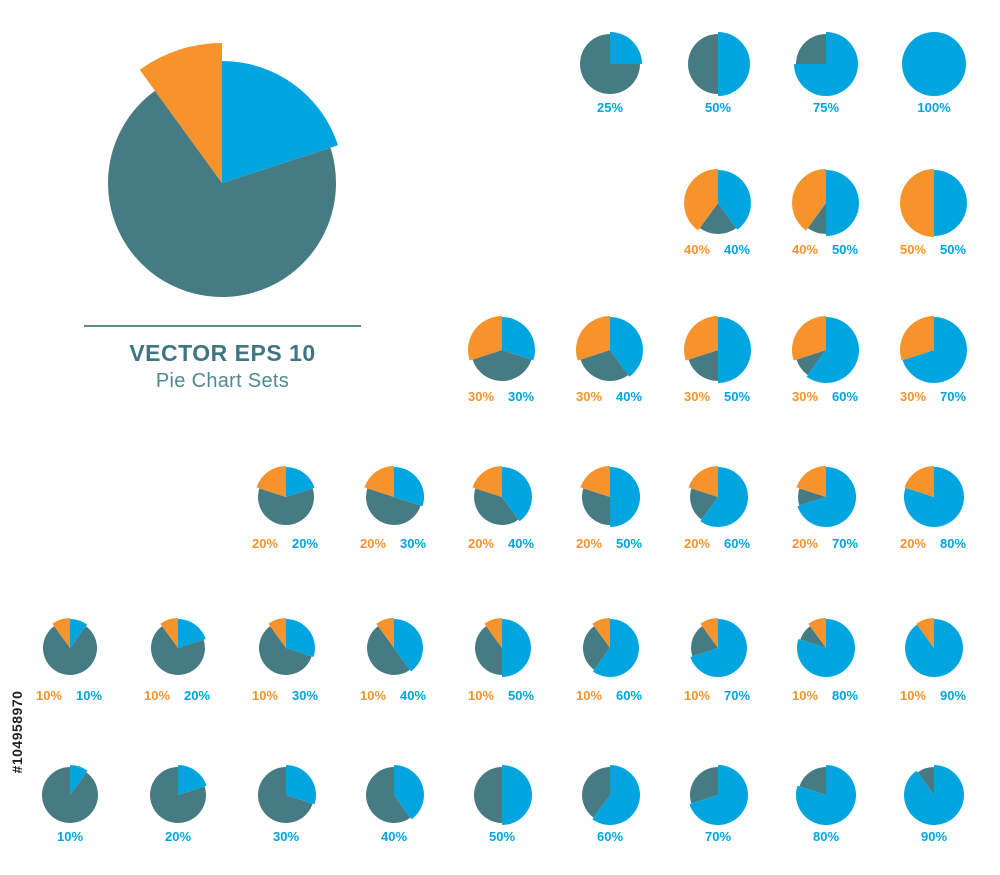 The image size is (1000, 875). I want to click on blue-percent-label: 75%, so click(826, 107).